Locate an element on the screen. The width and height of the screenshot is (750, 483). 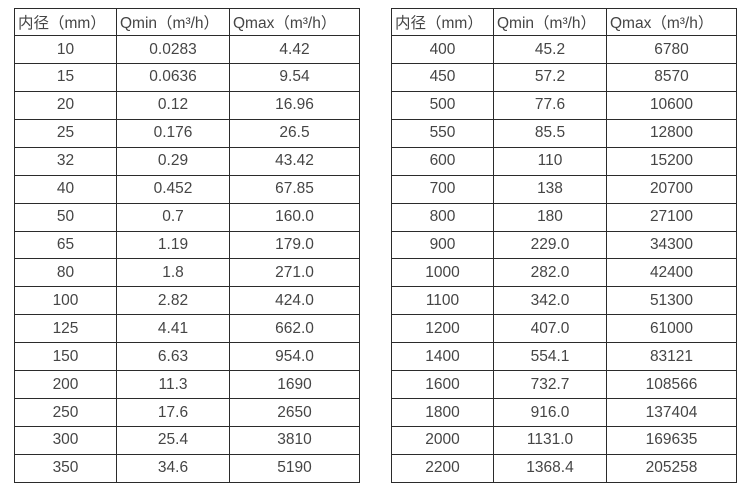
diameter-cell: 65 is located at coordinates (65, 245).